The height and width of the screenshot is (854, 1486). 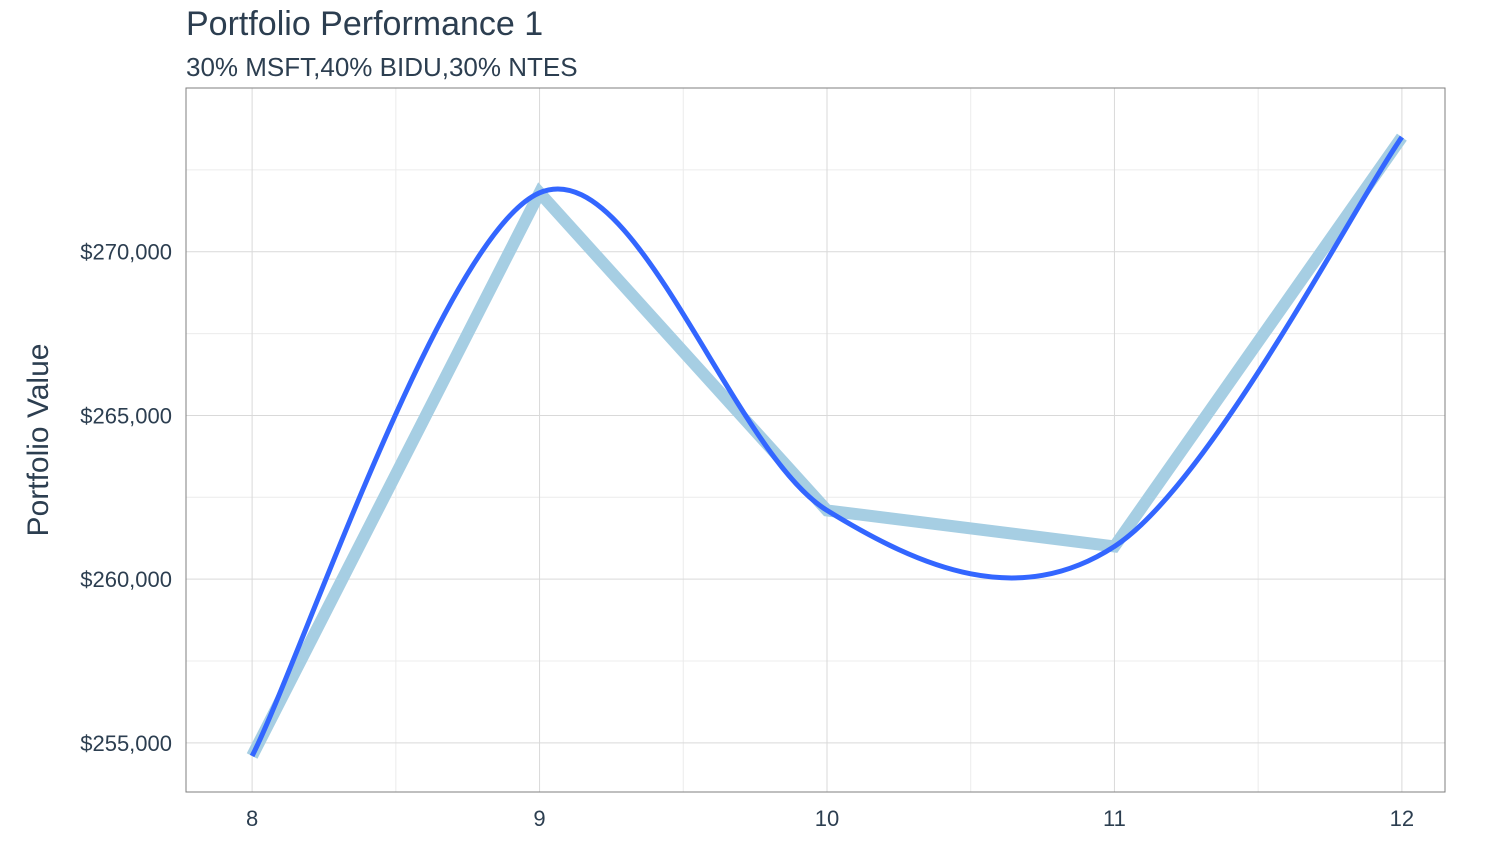 What do you see at coordinates (38, 440) in the screenshot?
I see `y-axis-label: Portfolio Value` at bounding box center [38, 440].